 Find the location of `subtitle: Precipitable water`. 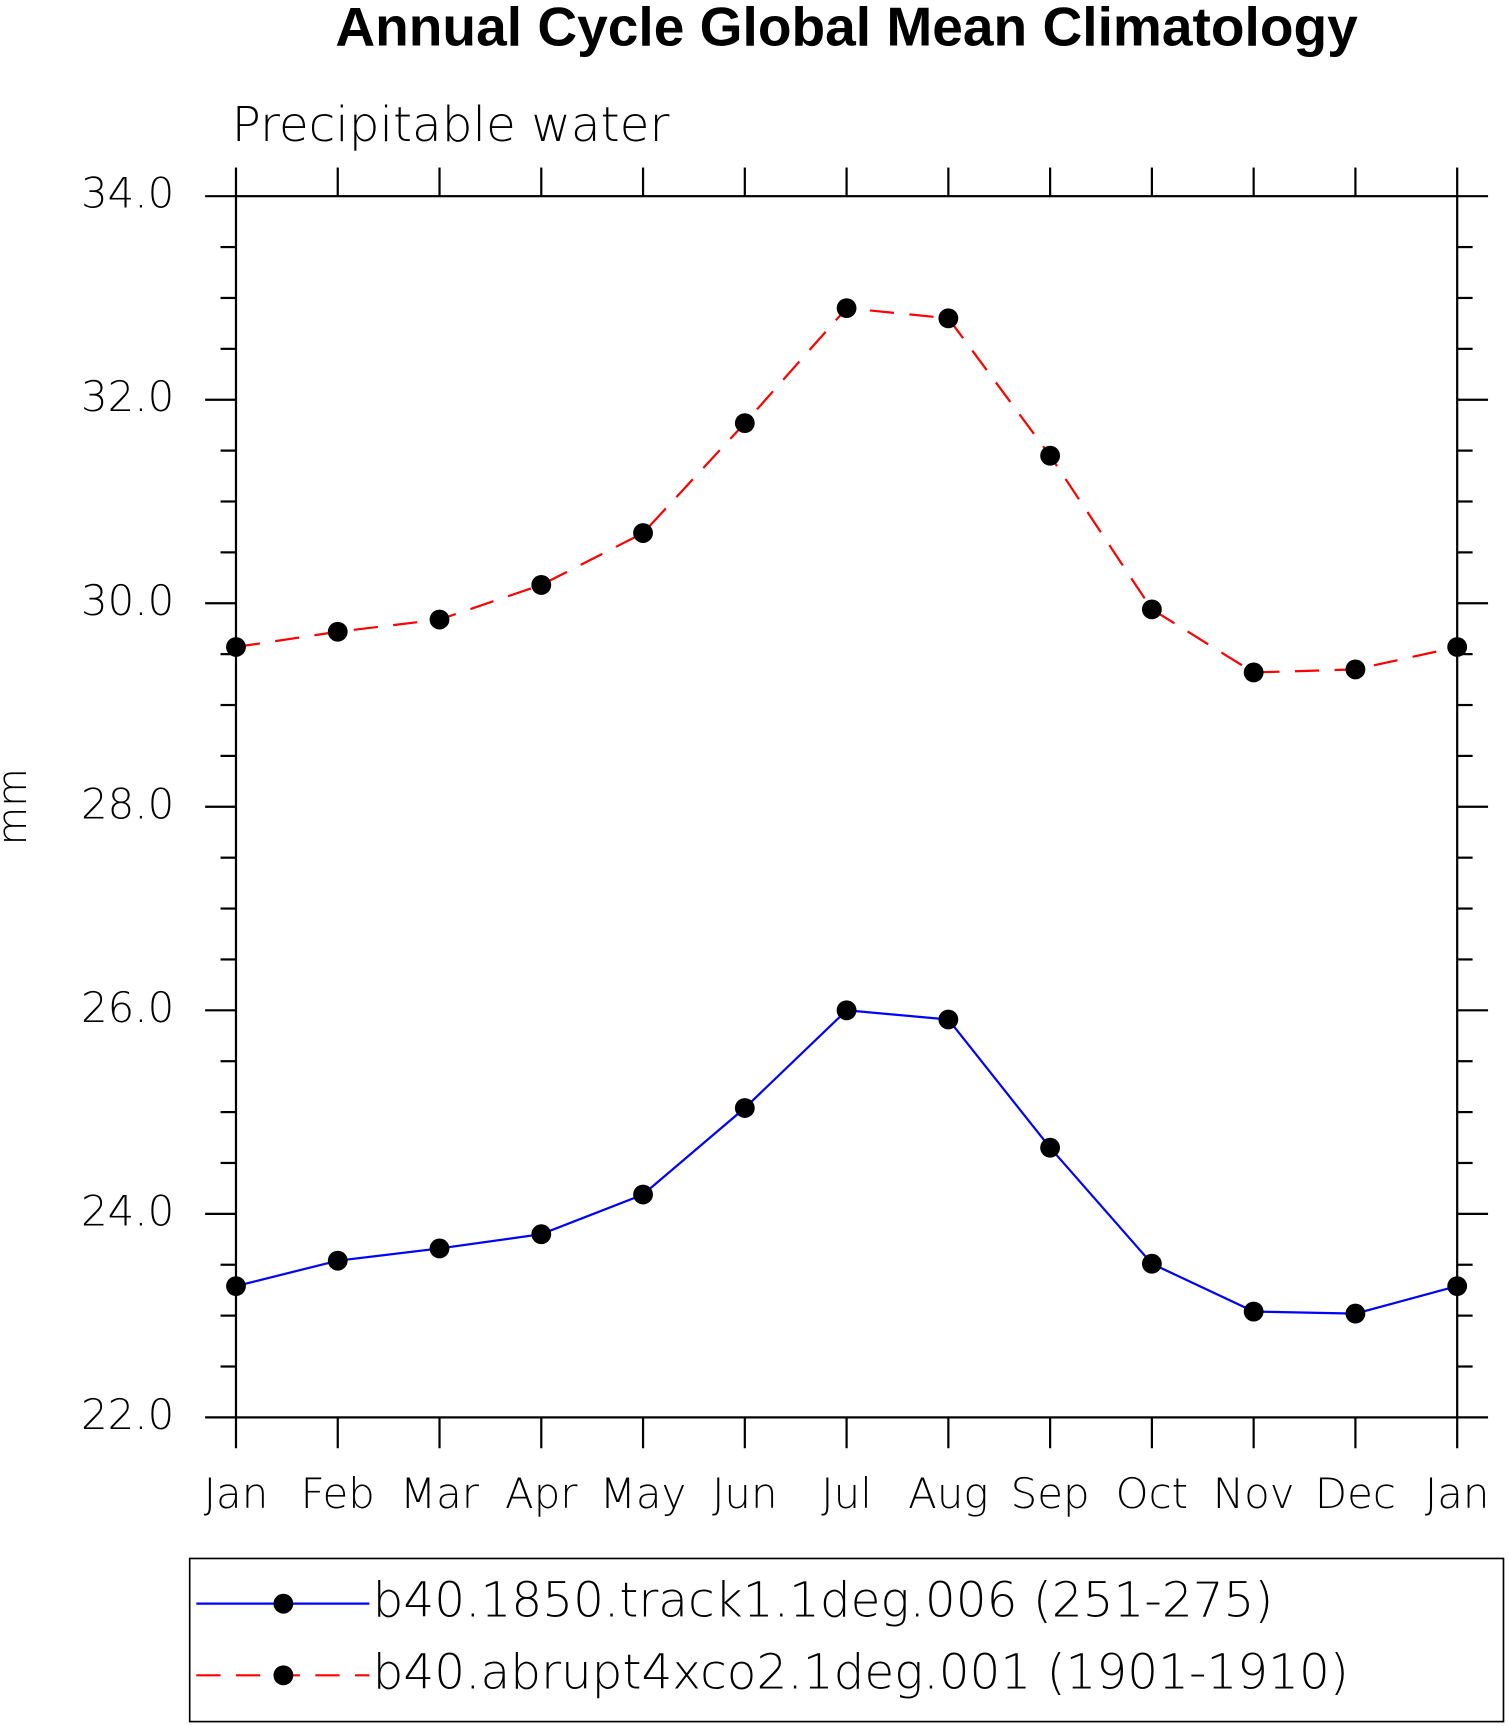

subtitle: Precipitable water is located at coordinates (451, 125).